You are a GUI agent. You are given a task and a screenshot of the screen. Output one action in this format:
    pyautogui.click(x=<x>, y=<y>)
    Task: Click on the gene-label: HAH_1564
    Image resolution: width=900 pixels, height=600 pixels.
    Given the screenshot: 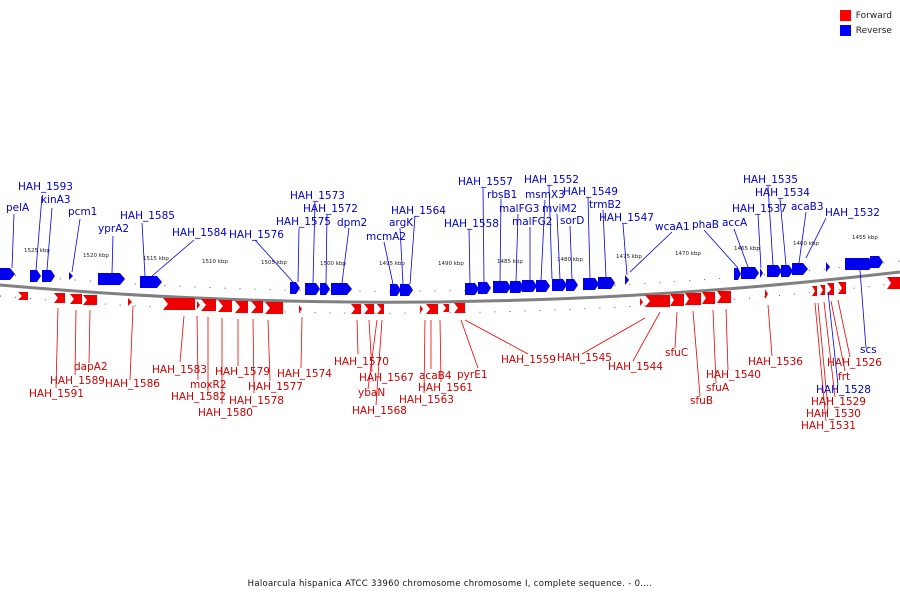 What is the action you would take?
    pyautogui.click(x=418, y=211)
    